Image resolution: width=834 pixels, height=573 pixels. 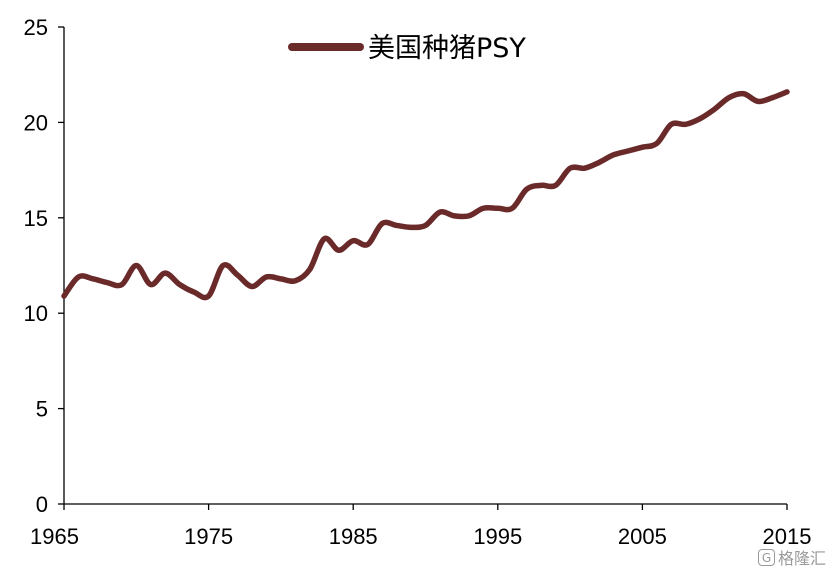 I want to click on x-tick-label: 1965, so click(x=54, y=536).